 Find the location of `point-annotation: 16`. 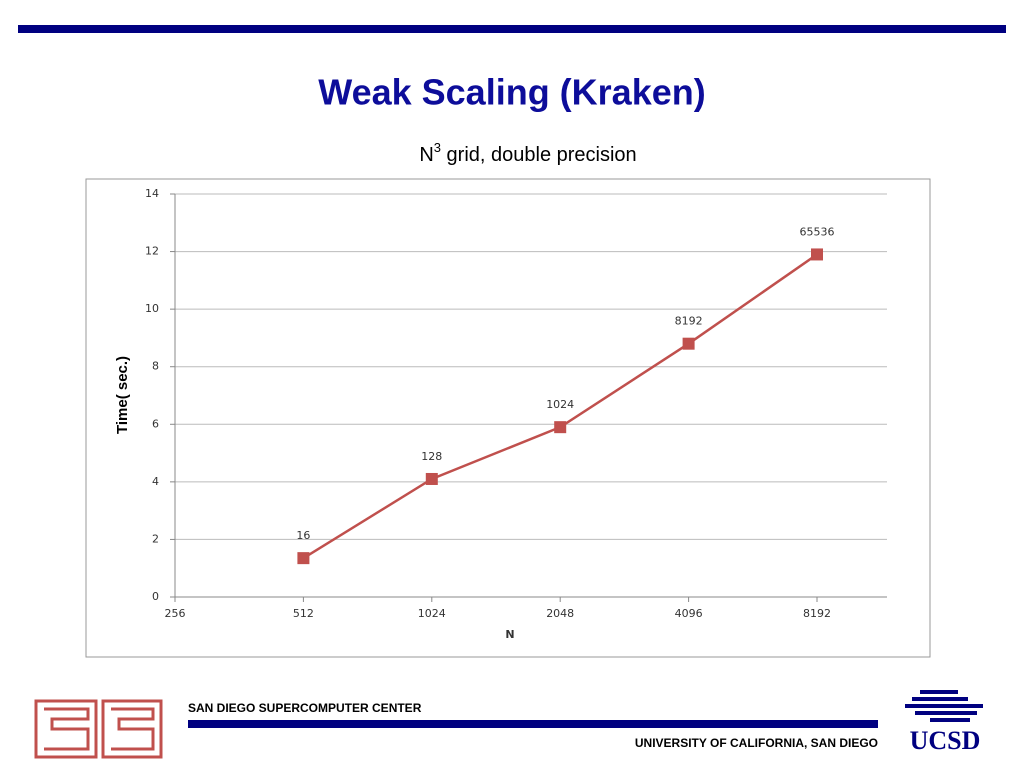

point-annotation: 16 is located at coordinates (303, 535).